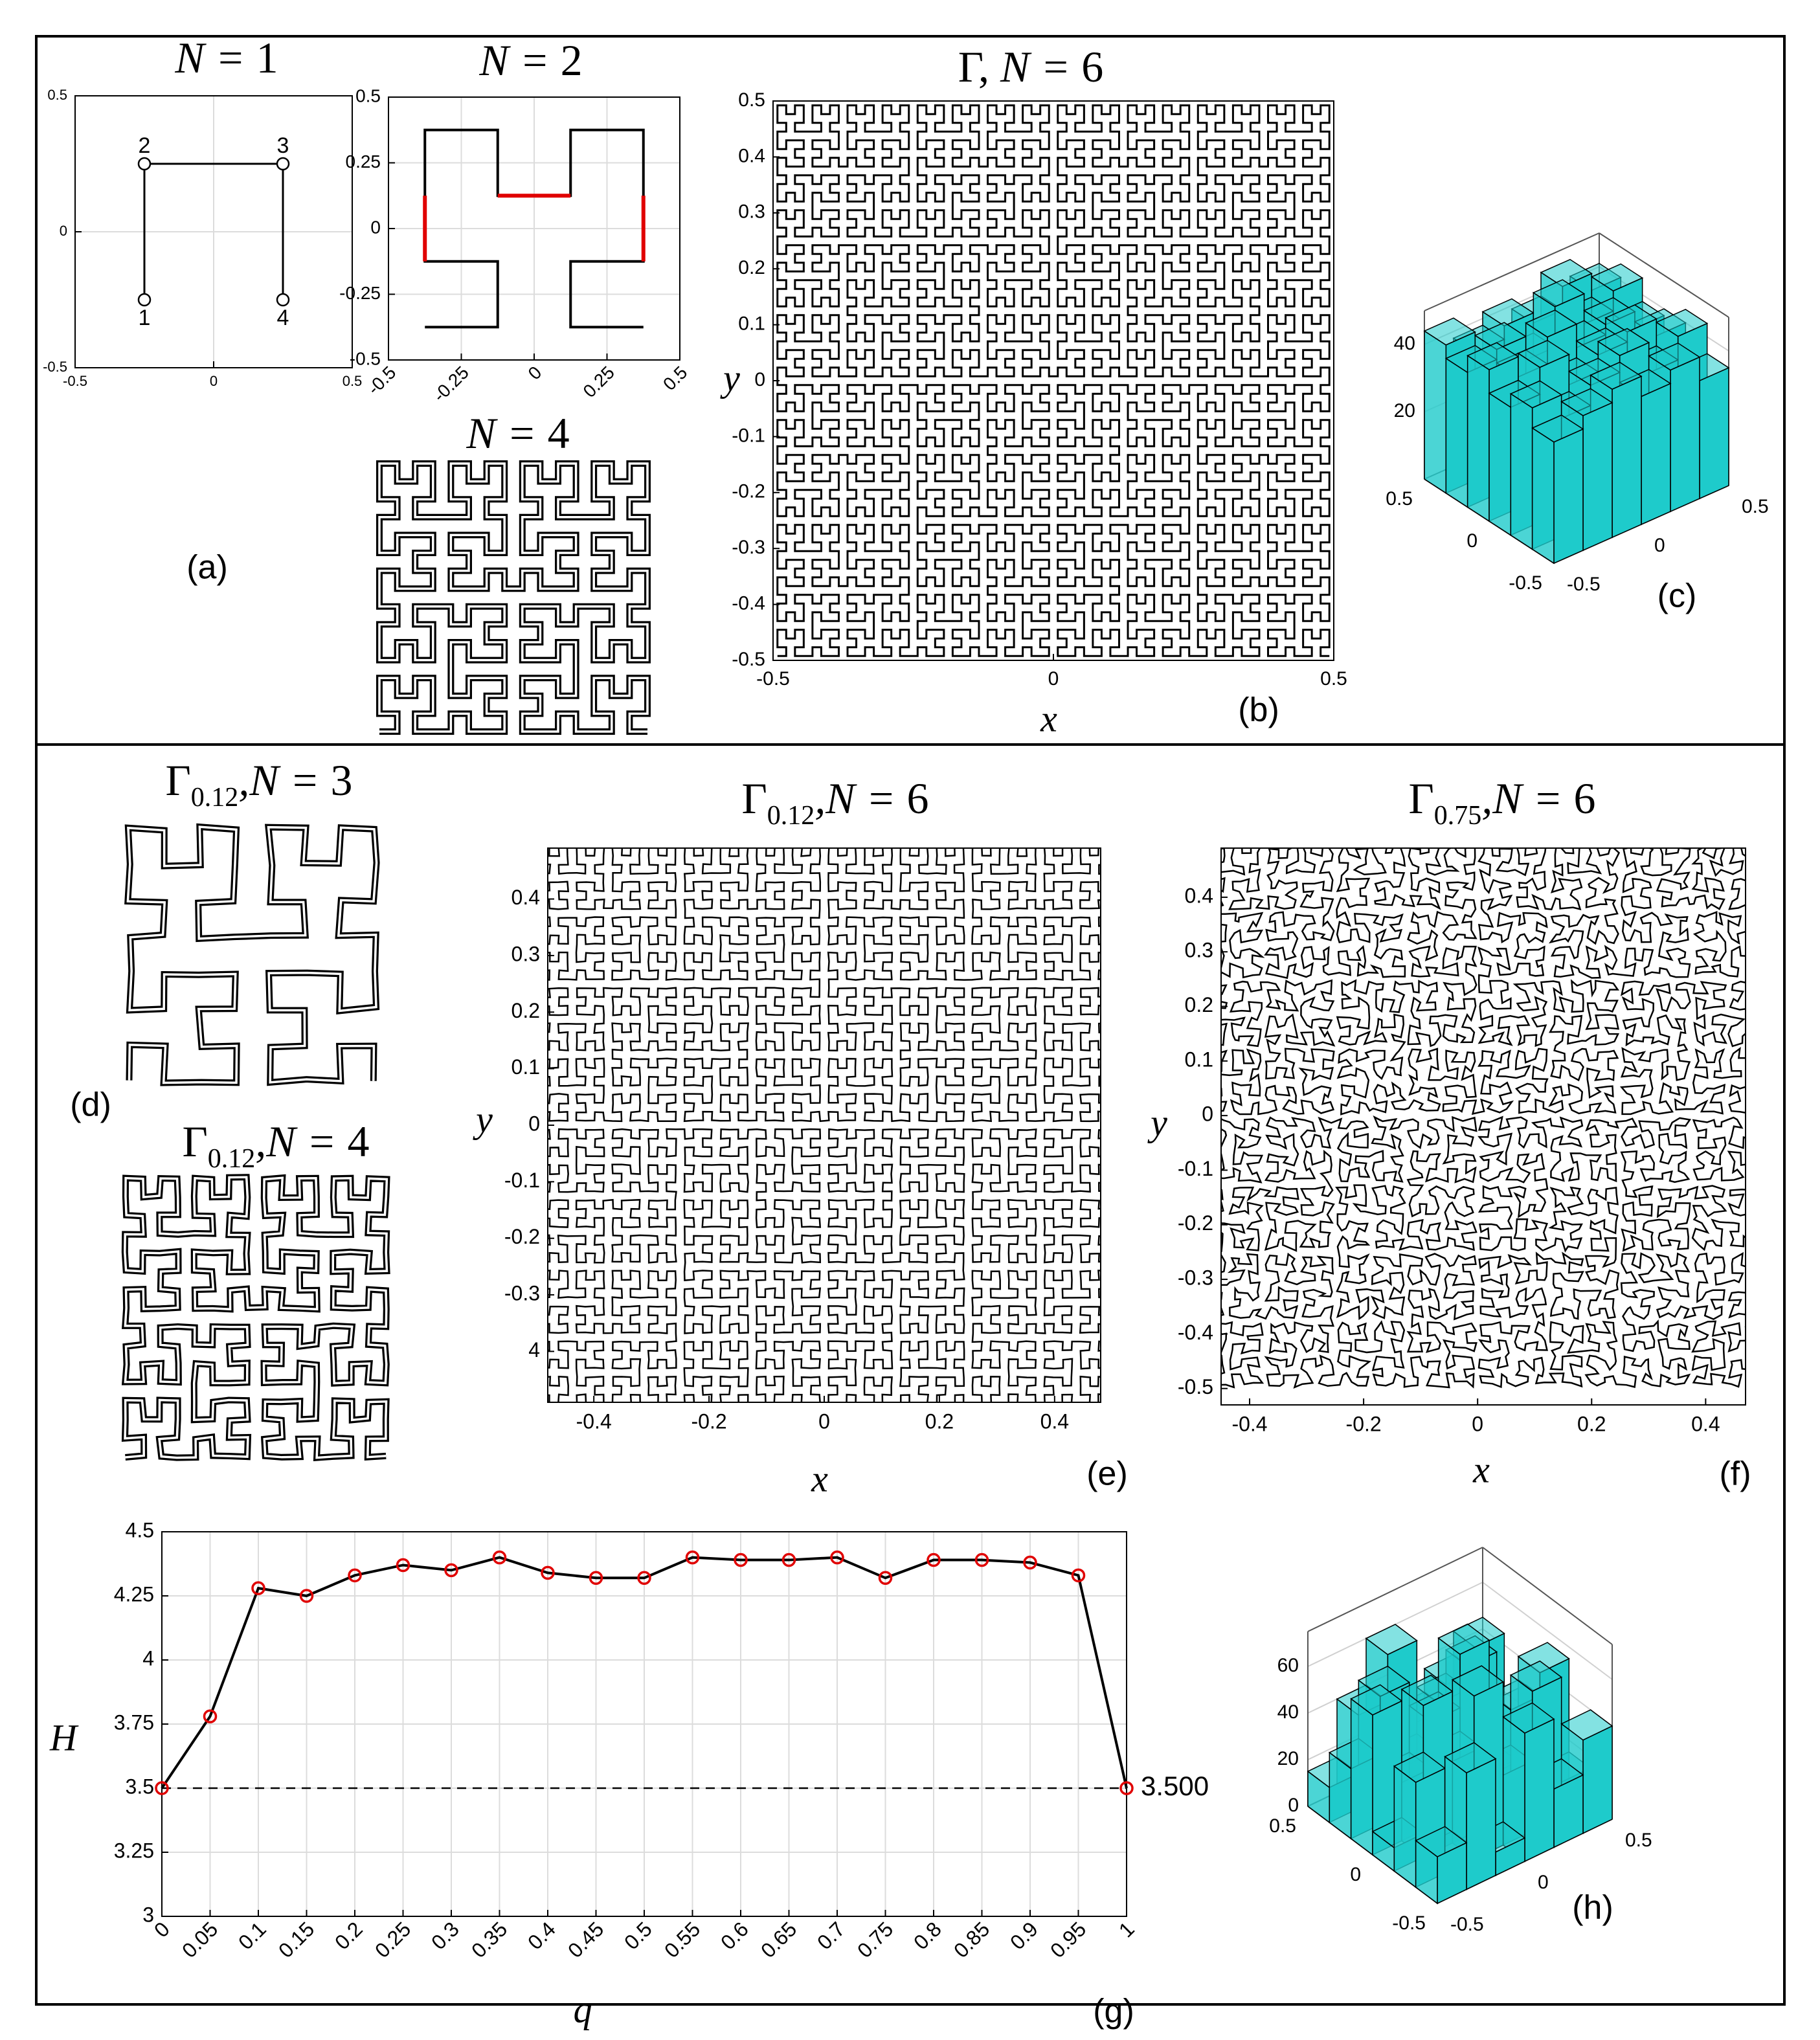  Describe the element at coordinates (1288, 1712) in the screenshot. I see `z-tick-label: 40` at that location.